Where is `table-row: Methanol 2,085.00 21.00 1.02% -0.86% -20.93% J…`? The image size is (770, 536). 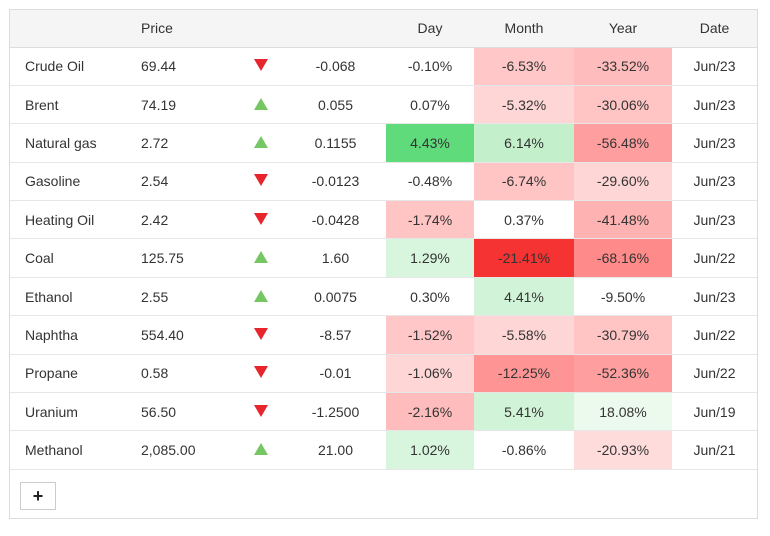
table-row: Methanol 2,085.00 21.00 1.02% -0.86% -20.93% J… is located at coordinates (383, 450).